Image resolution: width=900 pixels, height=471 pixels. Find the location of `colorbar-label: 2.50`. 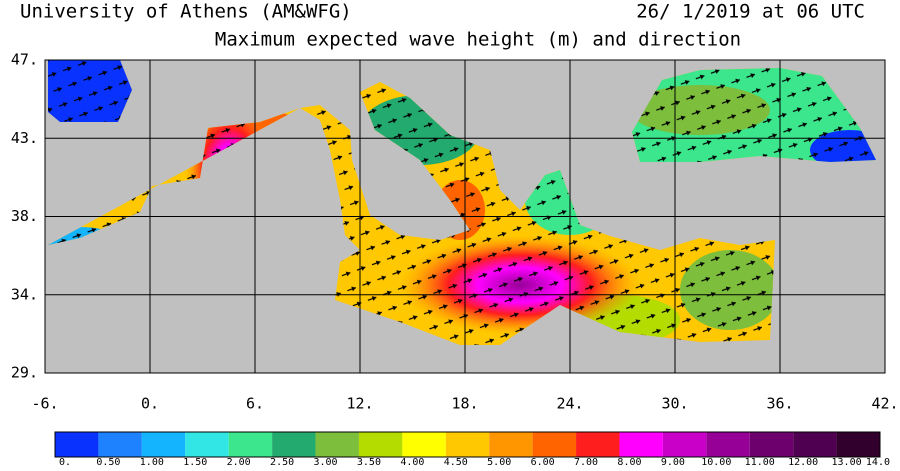

colorbar-label: 2.50 is located at coordinates (282, 462).